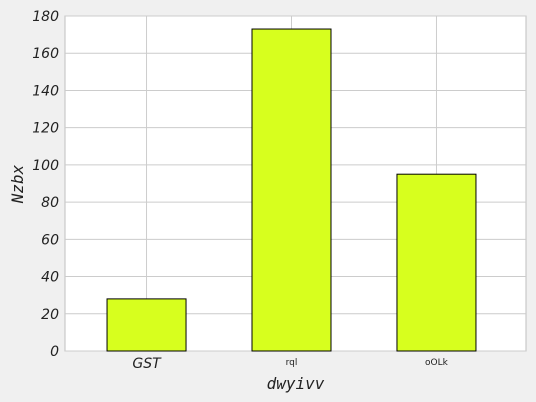 The height and width of the screenshot is (402, 536). Describe the element at coordinates (296, 383) in the screenshot. I see `x-axis-label: dwyivv` at that location.